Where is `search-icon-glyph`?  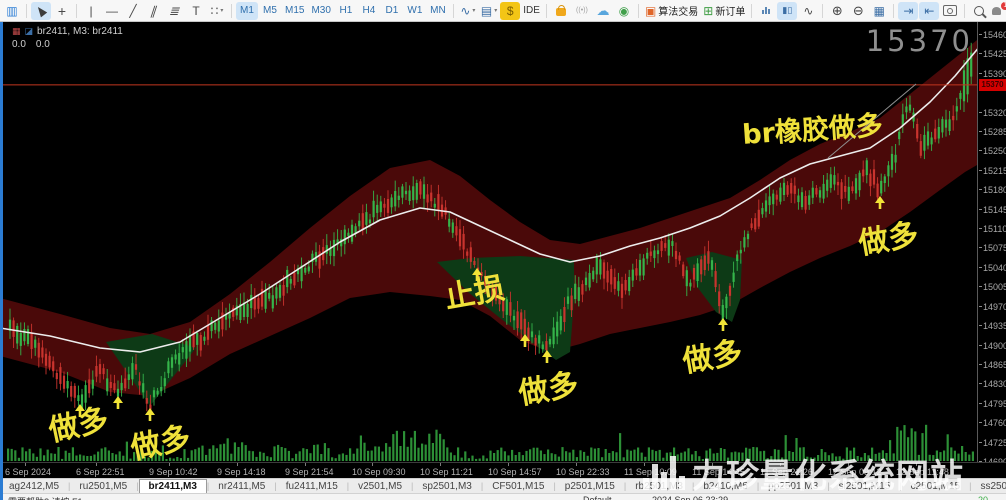
search-icon-glyph is located at coordinates (979, 10).